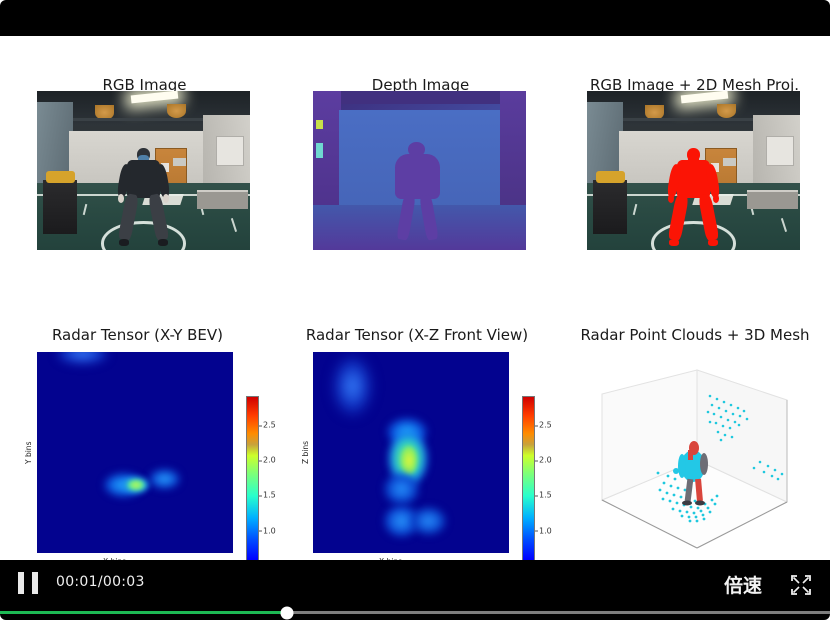 Image resolution: width=830 pixels, height=620 pixels. I want to click on radar-pointcloud-panel, so click(696, 457).